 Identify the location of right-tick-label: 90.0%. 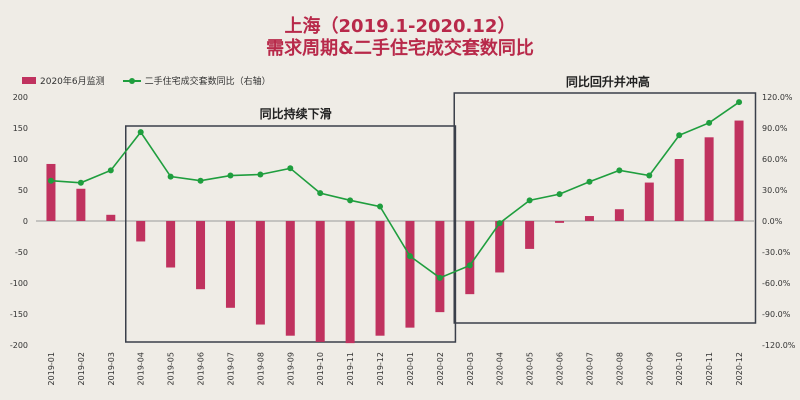
(775, 128).